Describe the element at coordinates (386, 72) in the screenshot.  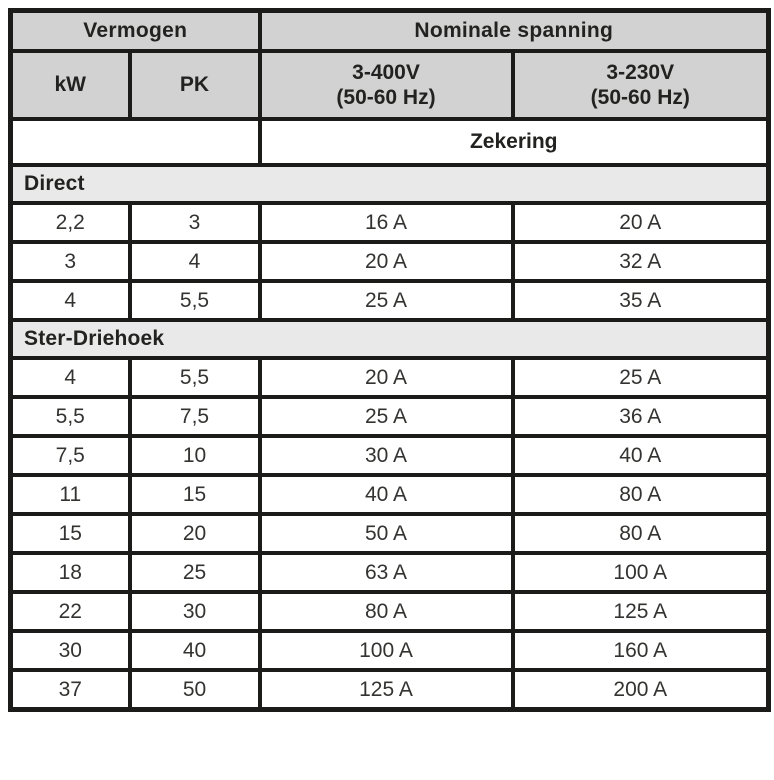
I see `col-header-400v-line1: 3-400V` at that location.